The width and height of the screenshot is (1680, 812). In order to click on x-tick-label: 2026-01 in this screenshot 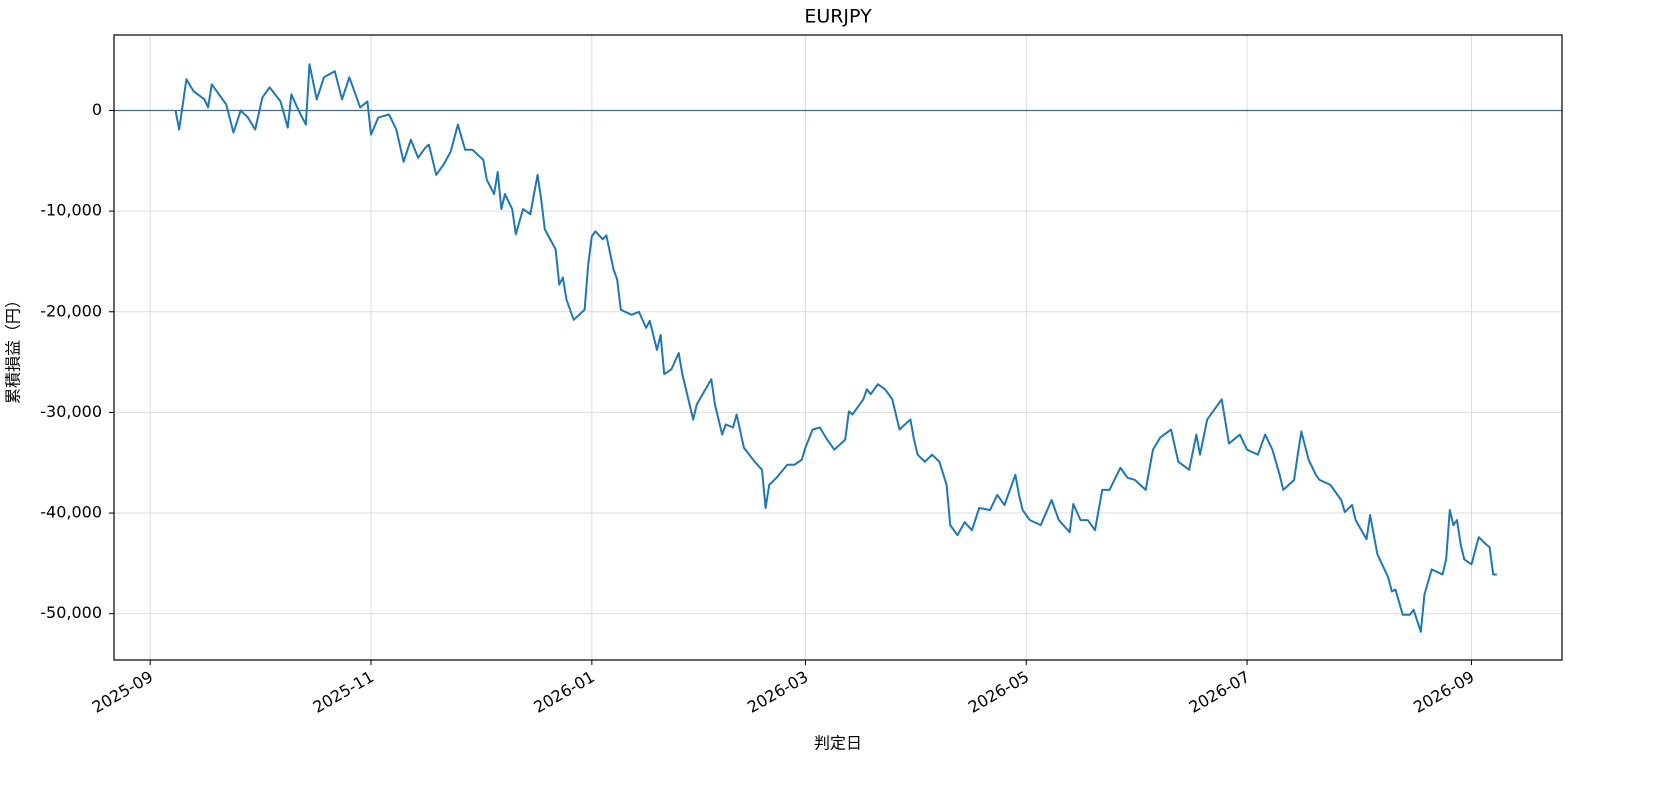, I will do `click(563, 692)`.